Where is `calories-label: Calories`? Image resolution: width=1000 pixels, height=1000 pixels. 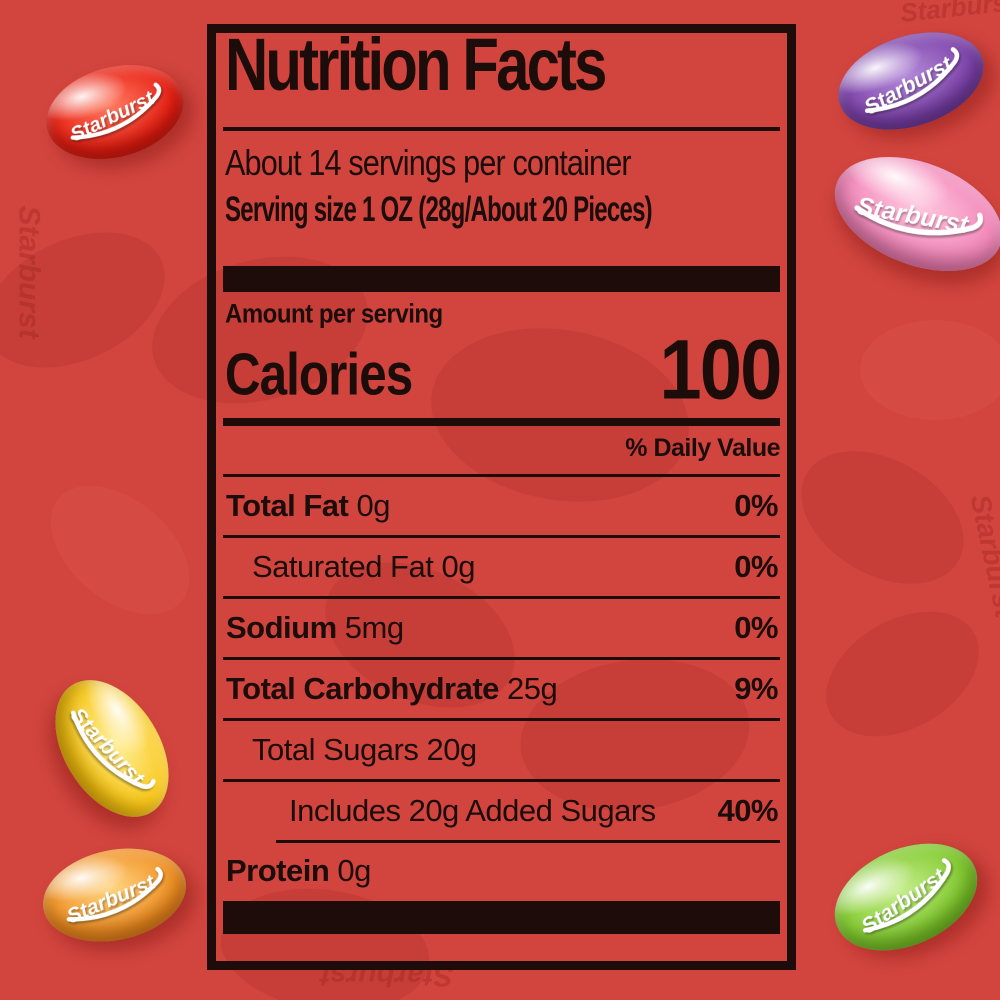 calories-label: Calories is located at coordinates (318, 375).